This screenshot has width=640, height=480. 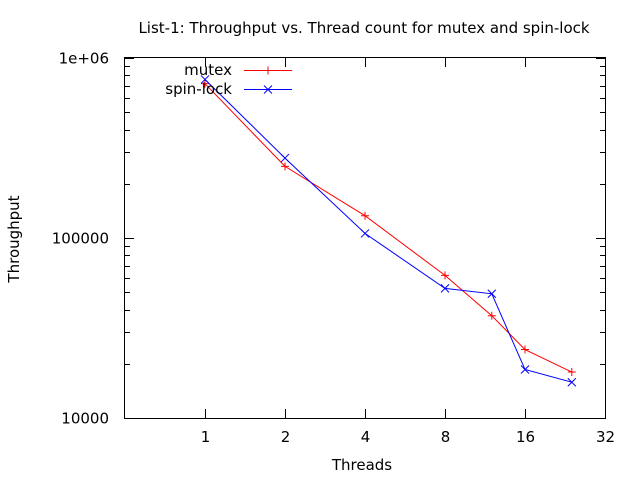 What do you see at coordinates (361, 465) in the screenshot?
I see `x-axis-label: Threads` at bounding box center [361, 465].